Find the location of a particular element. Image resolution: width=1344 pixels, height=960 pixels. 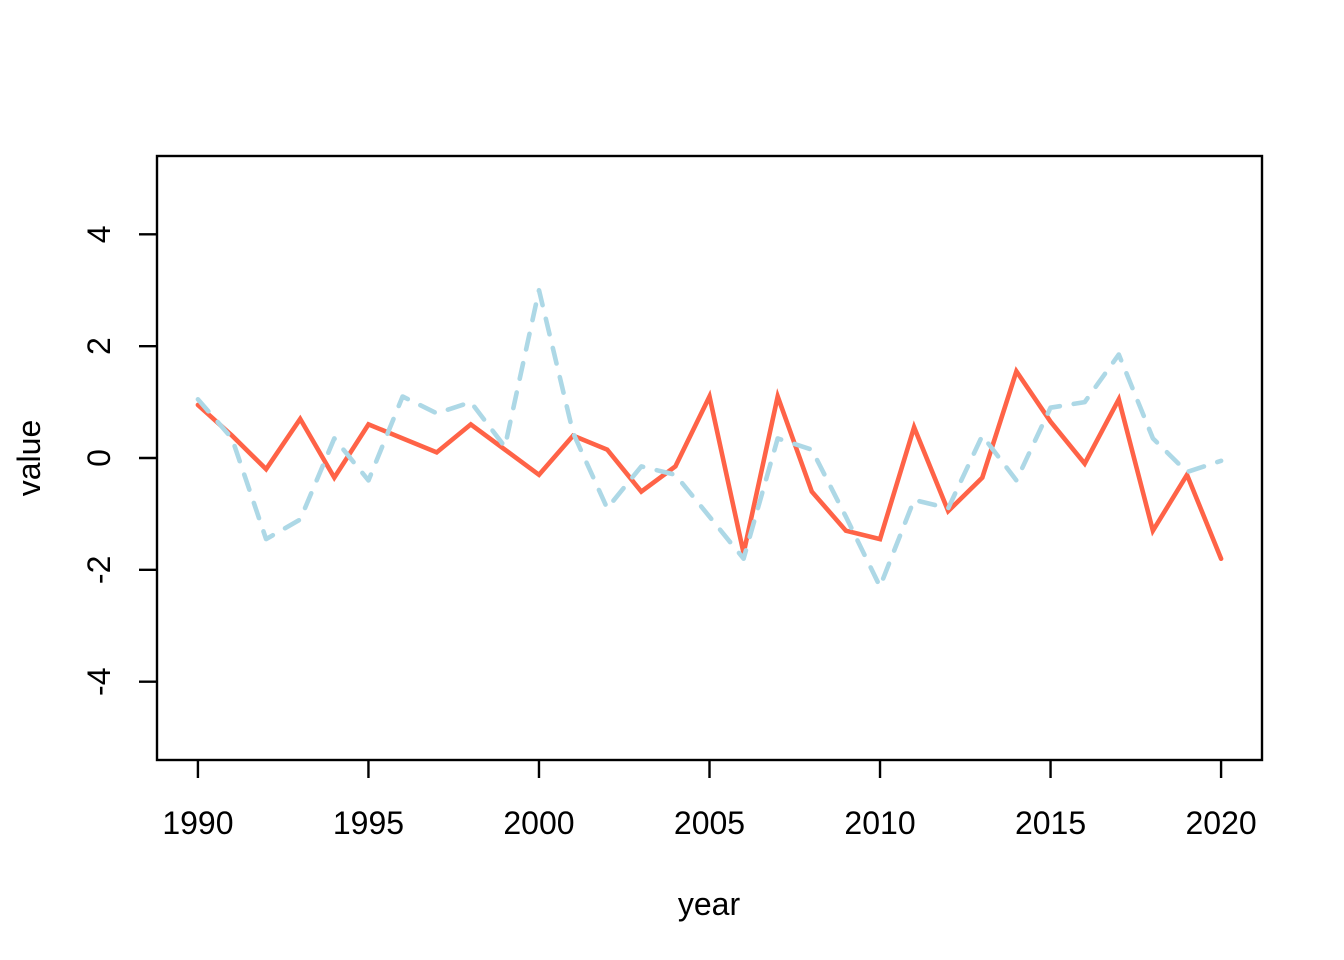

y-axis-title: value is located at coordinates (29, 458).